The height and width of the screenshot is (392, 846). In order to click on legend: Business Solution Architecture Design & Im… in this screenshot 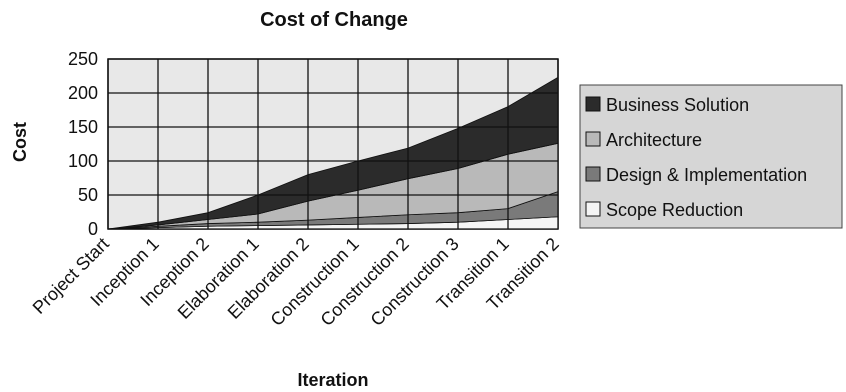, I will do `click(711, 156)`.